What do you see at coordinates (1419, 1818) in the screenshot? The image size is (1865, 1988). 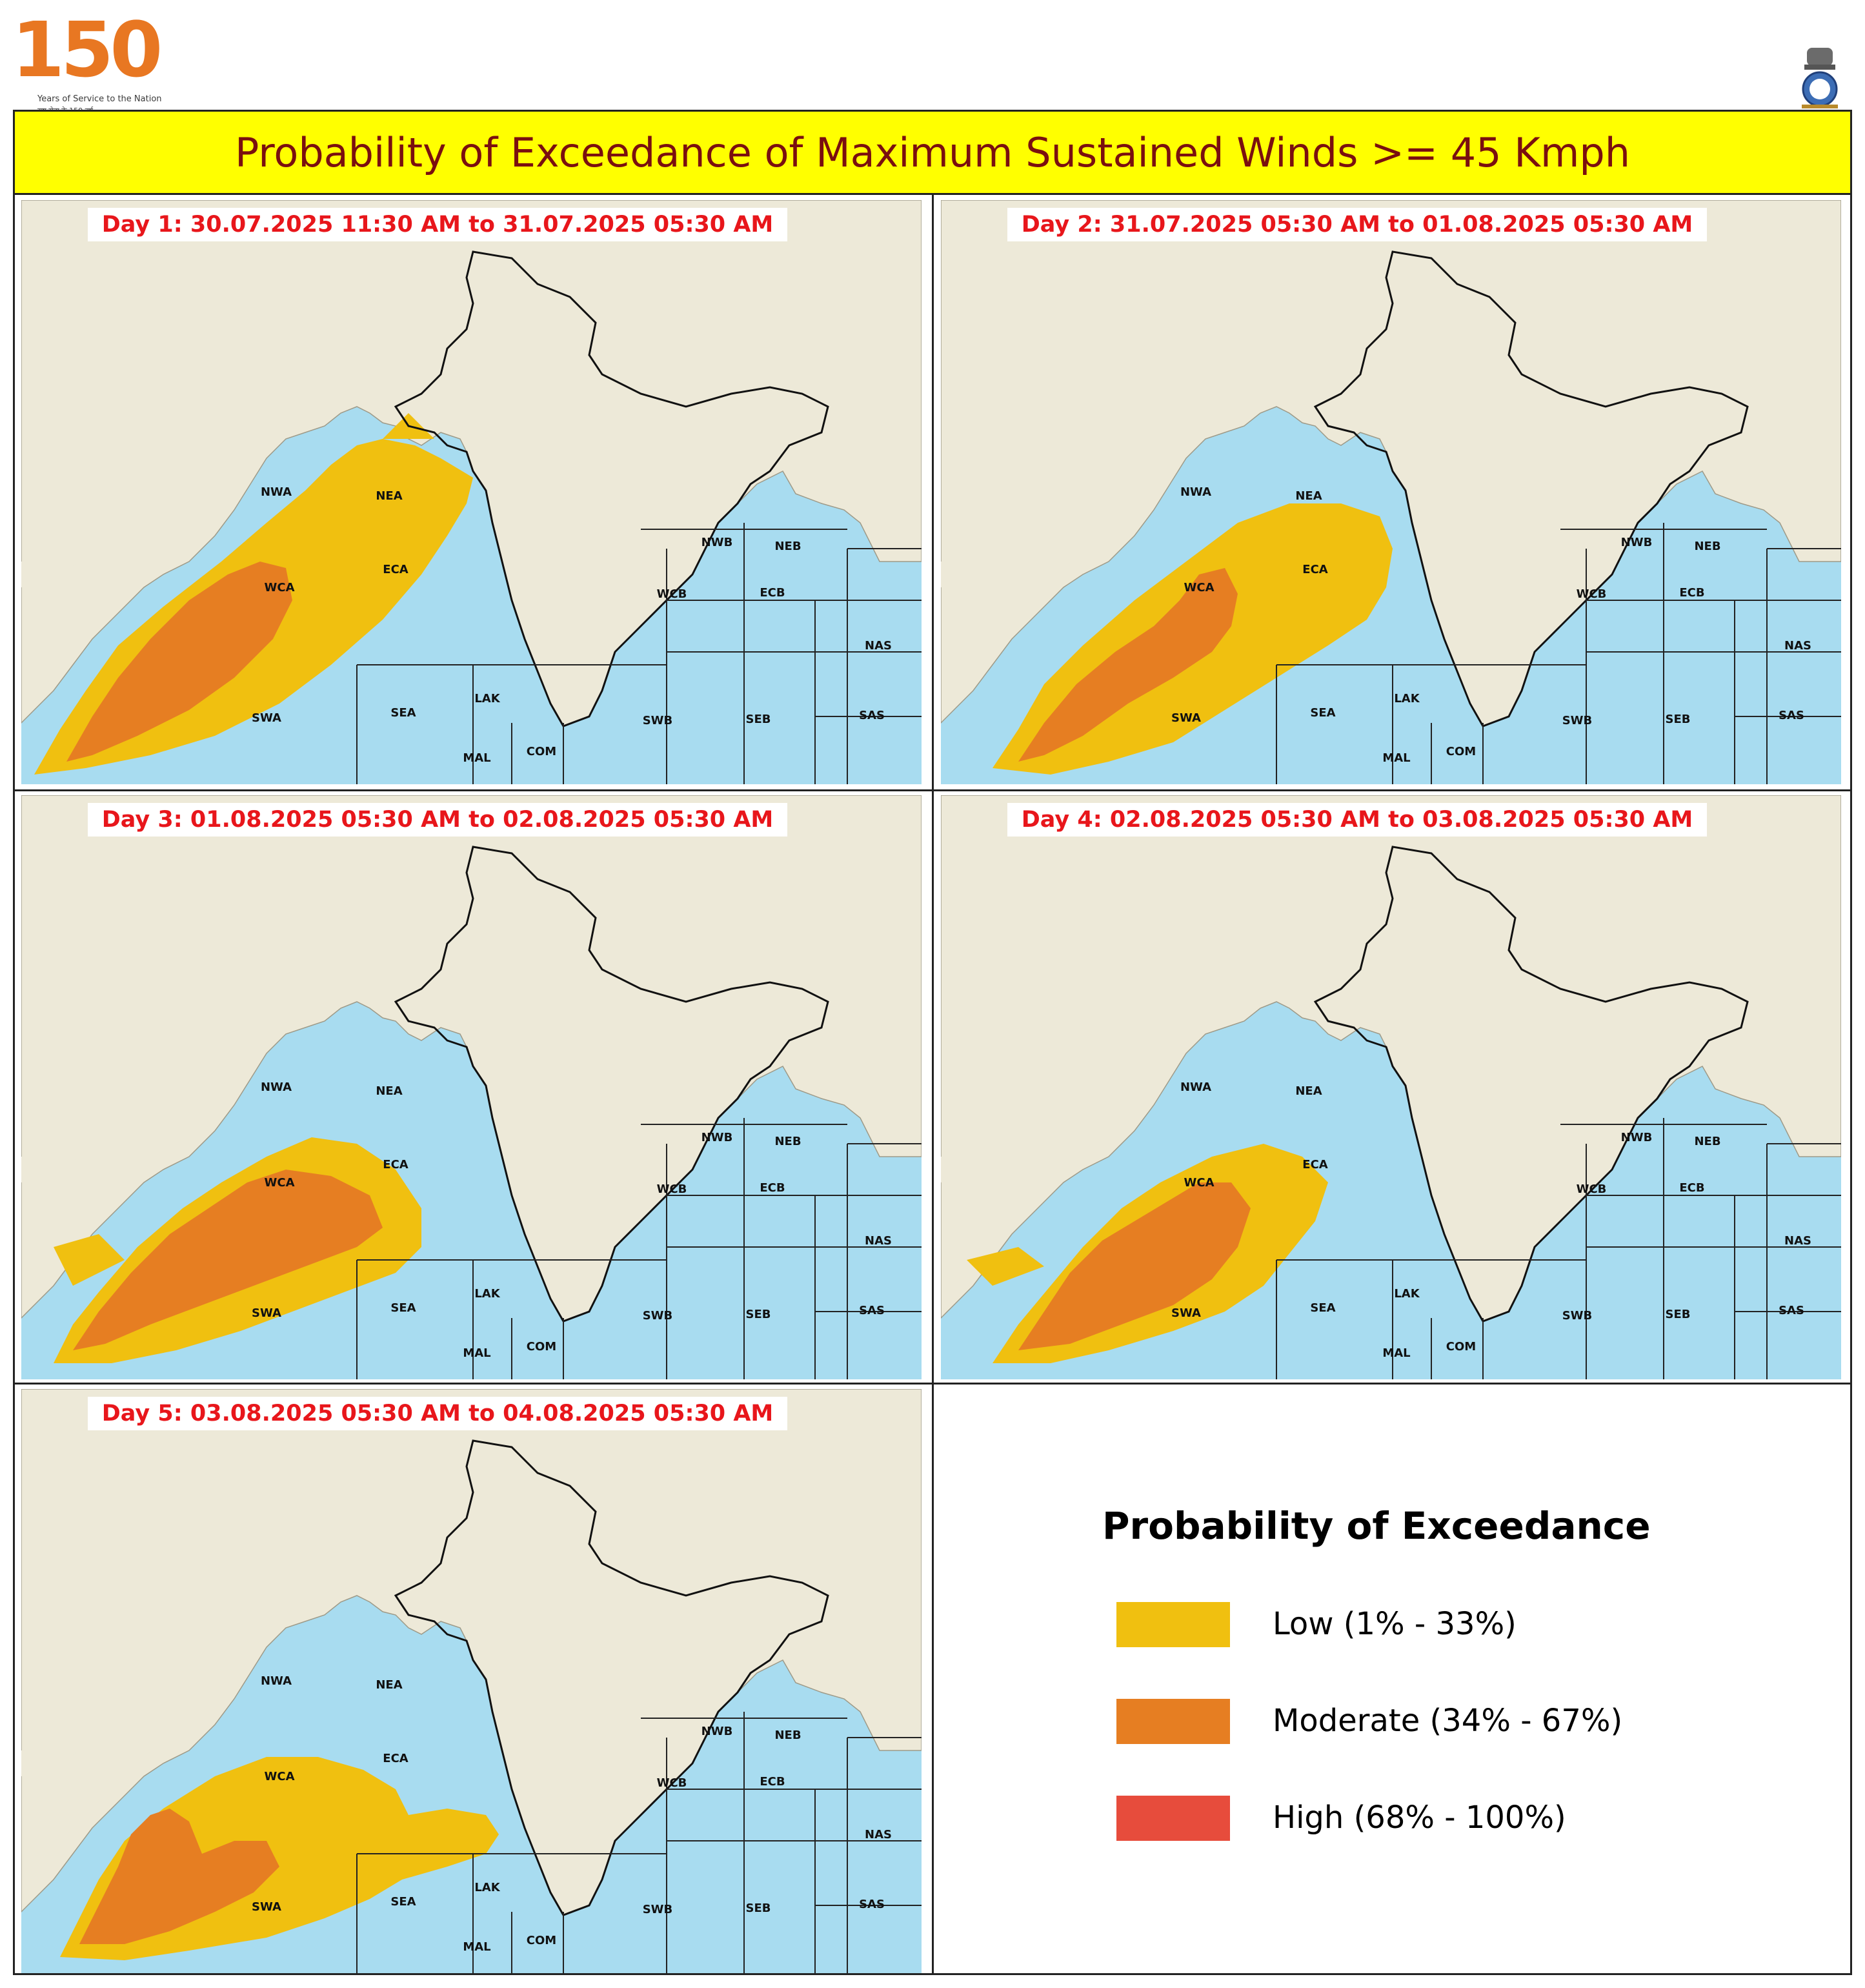 I see `legend-label-high: High (68% - 100%)` at bounding box center [1419, 1818].